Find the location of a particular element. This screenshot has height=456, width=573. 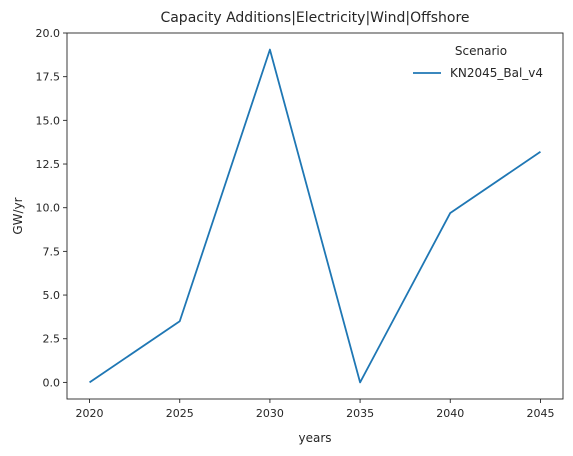

x-axis: 2020 2025 2030 2035 2040 2045 is located at coordinates (315, 409).